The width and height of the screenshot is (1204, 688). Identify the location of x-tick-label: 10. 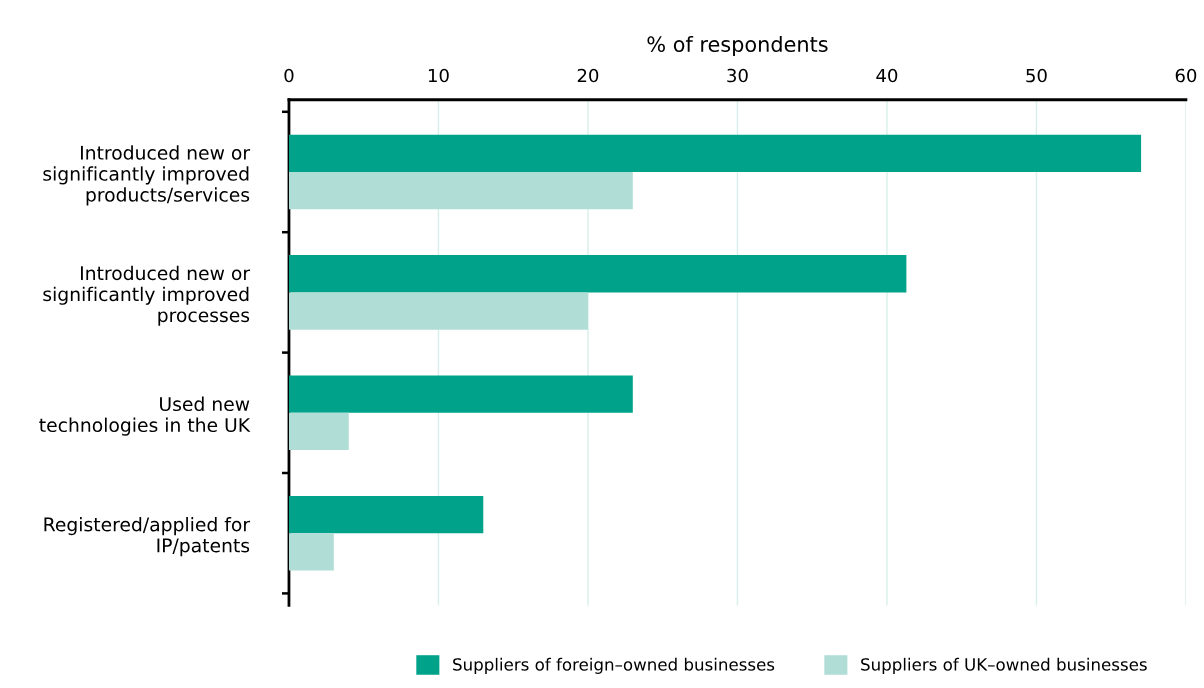
(438, 75).